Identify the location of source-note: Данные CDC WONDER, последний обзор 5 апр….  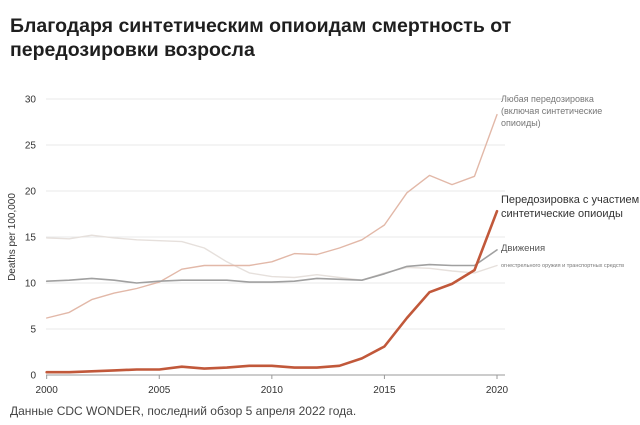
(183, 411).